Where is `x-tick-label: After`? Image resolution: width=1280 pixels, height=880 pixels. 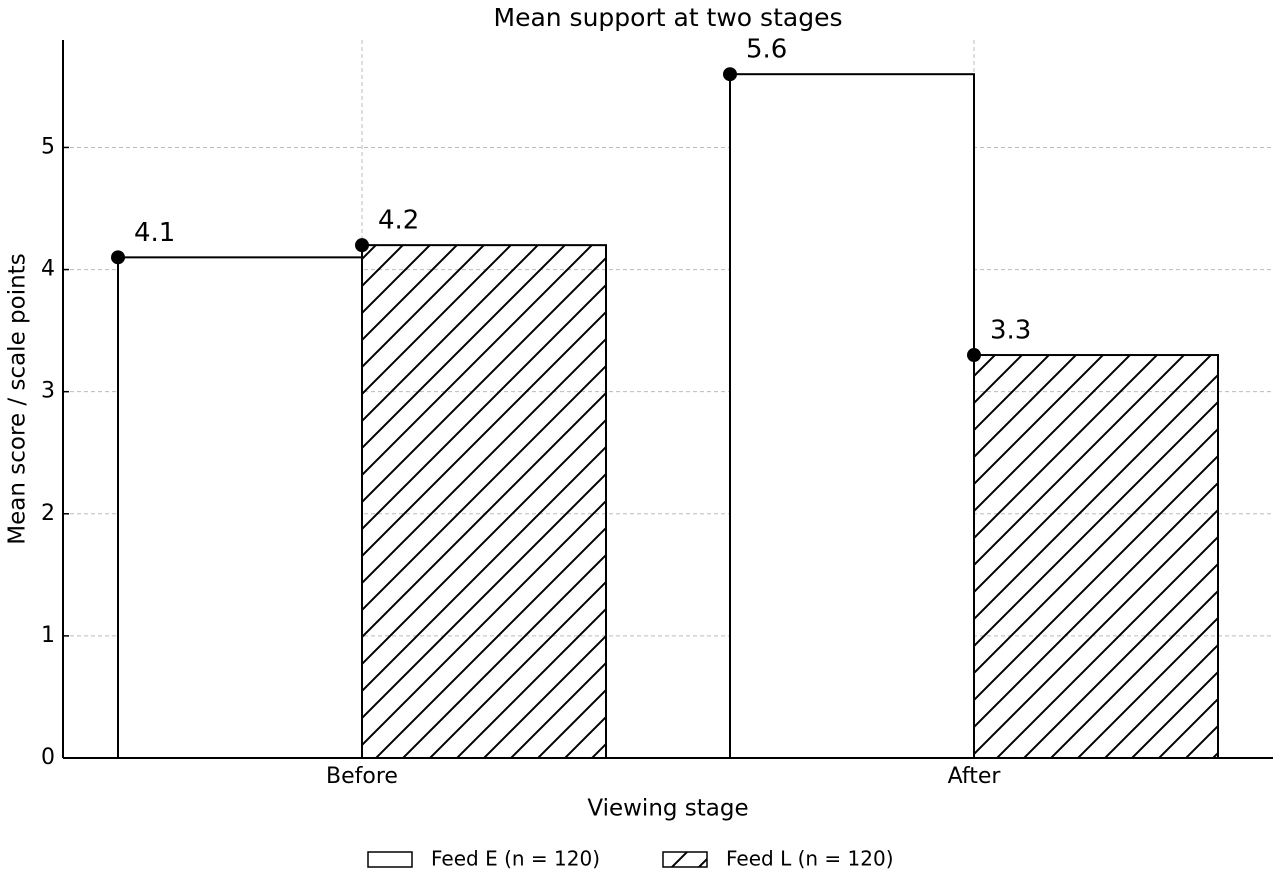 x-tick-label: After is located at coordinates (975, 776).